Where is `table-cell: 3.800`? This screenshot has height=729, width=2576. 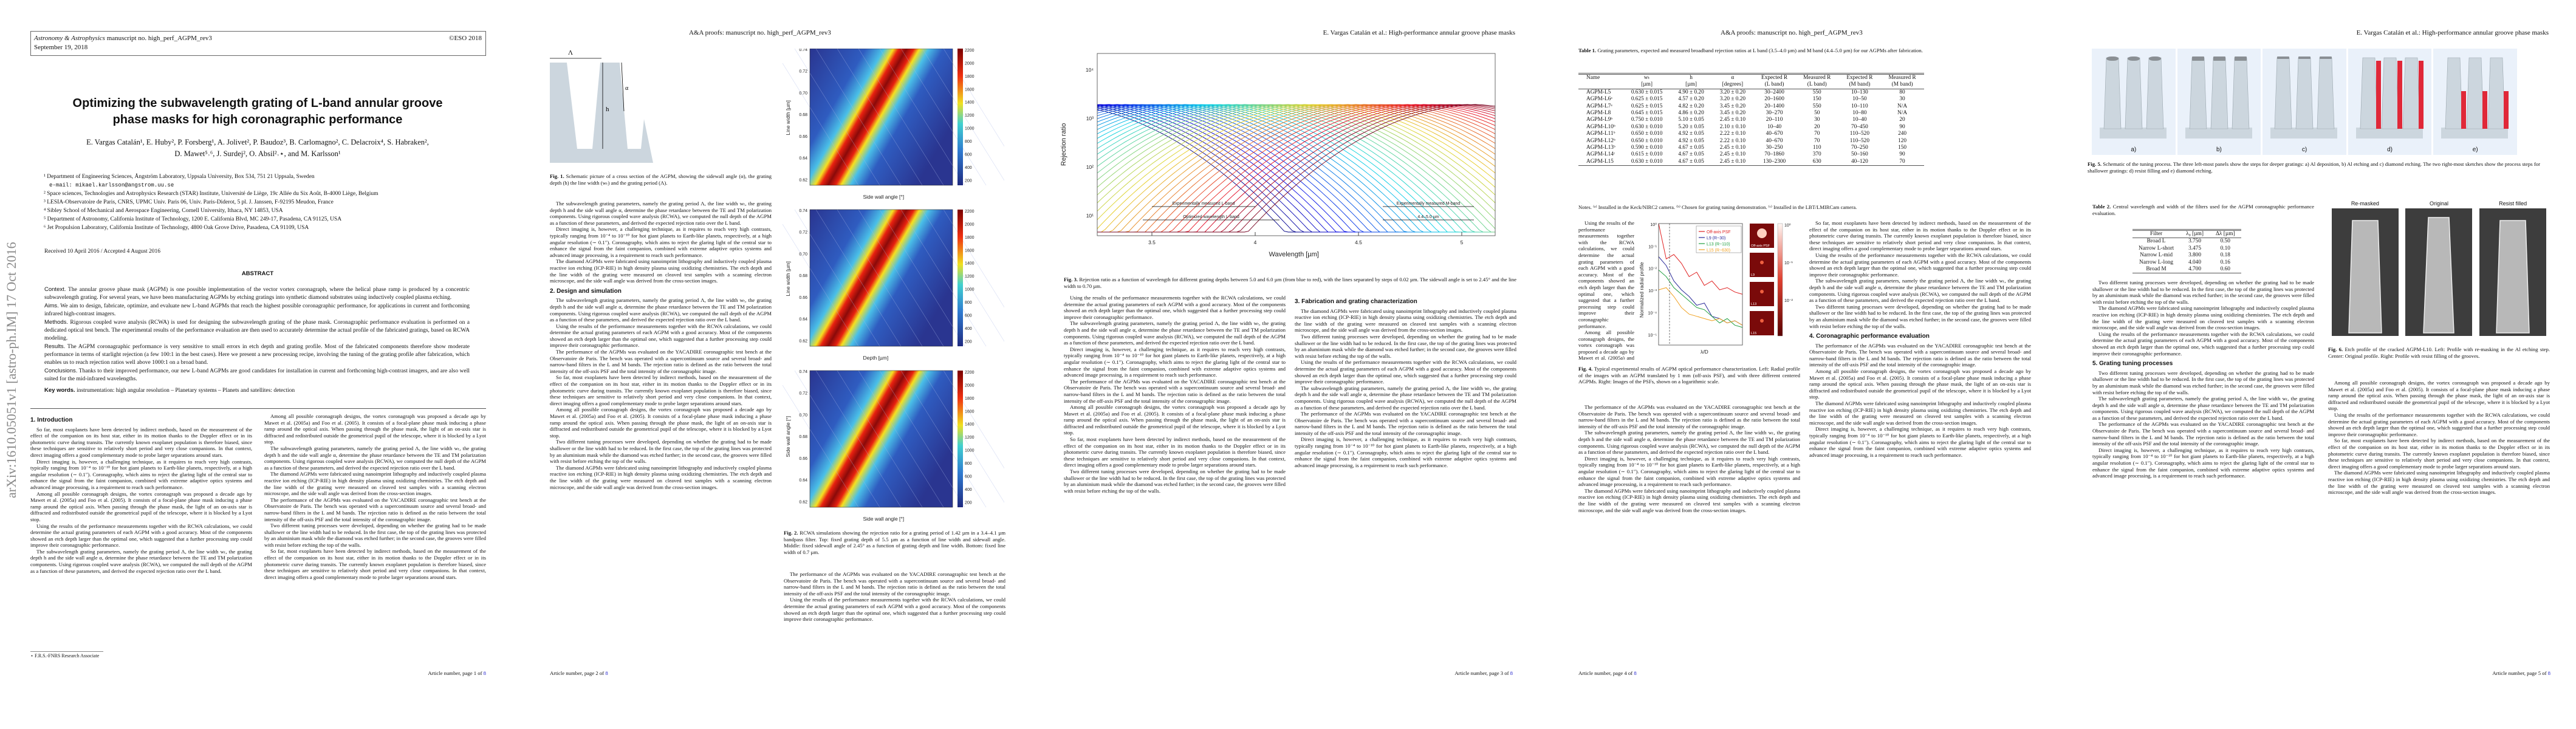
table-cell: 3.800 is located at coordinates (2194, 256).